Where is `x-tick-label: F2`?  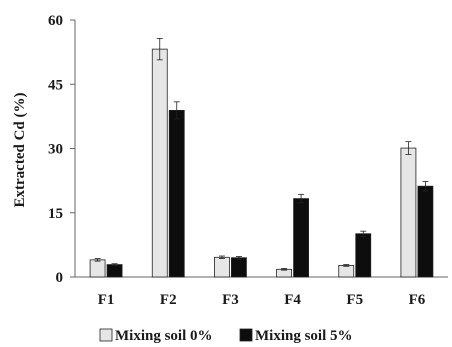
x-tick-label: F2 is located at coordinates (168, 300).